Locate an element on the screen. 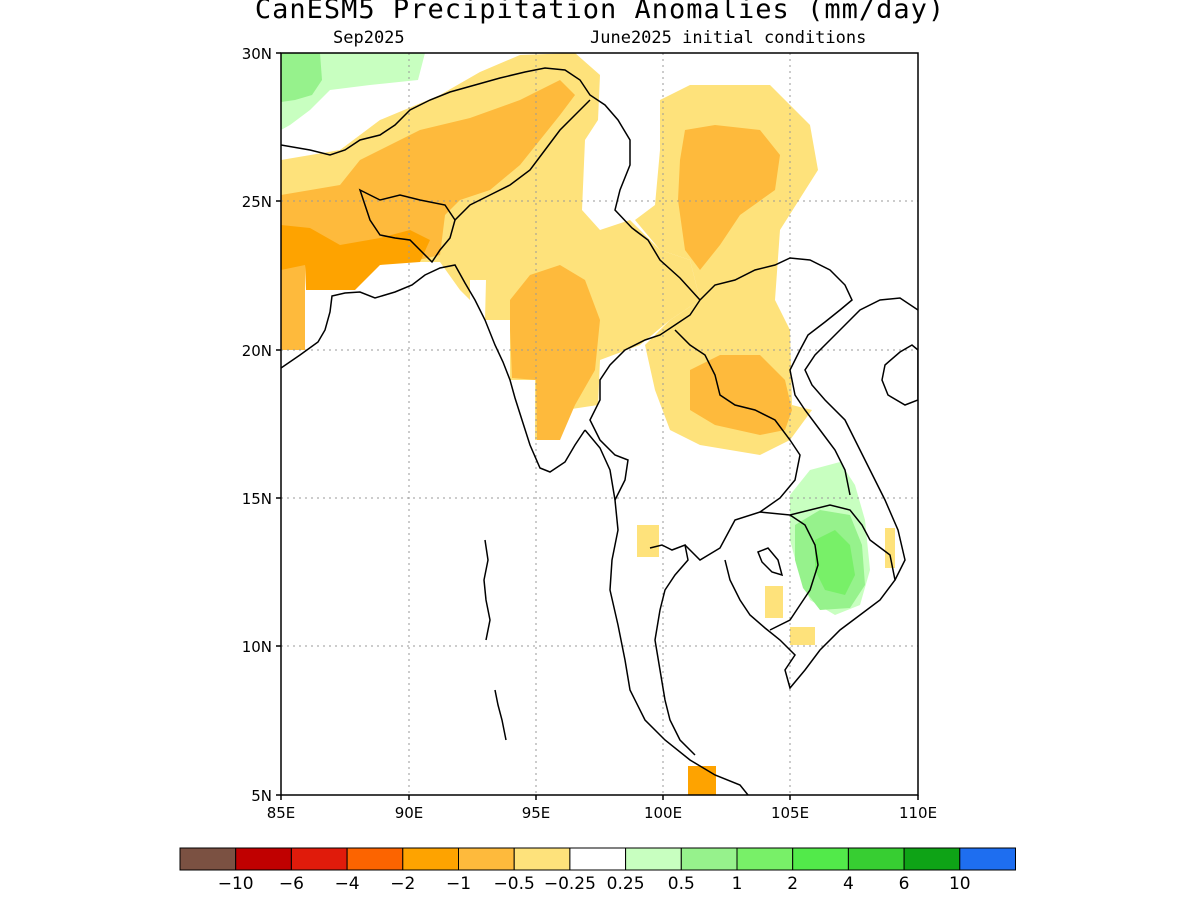 This screenshot has width=1200, height=900. dry-anomaly-patch-mekong is located at coordinates (802, 636).